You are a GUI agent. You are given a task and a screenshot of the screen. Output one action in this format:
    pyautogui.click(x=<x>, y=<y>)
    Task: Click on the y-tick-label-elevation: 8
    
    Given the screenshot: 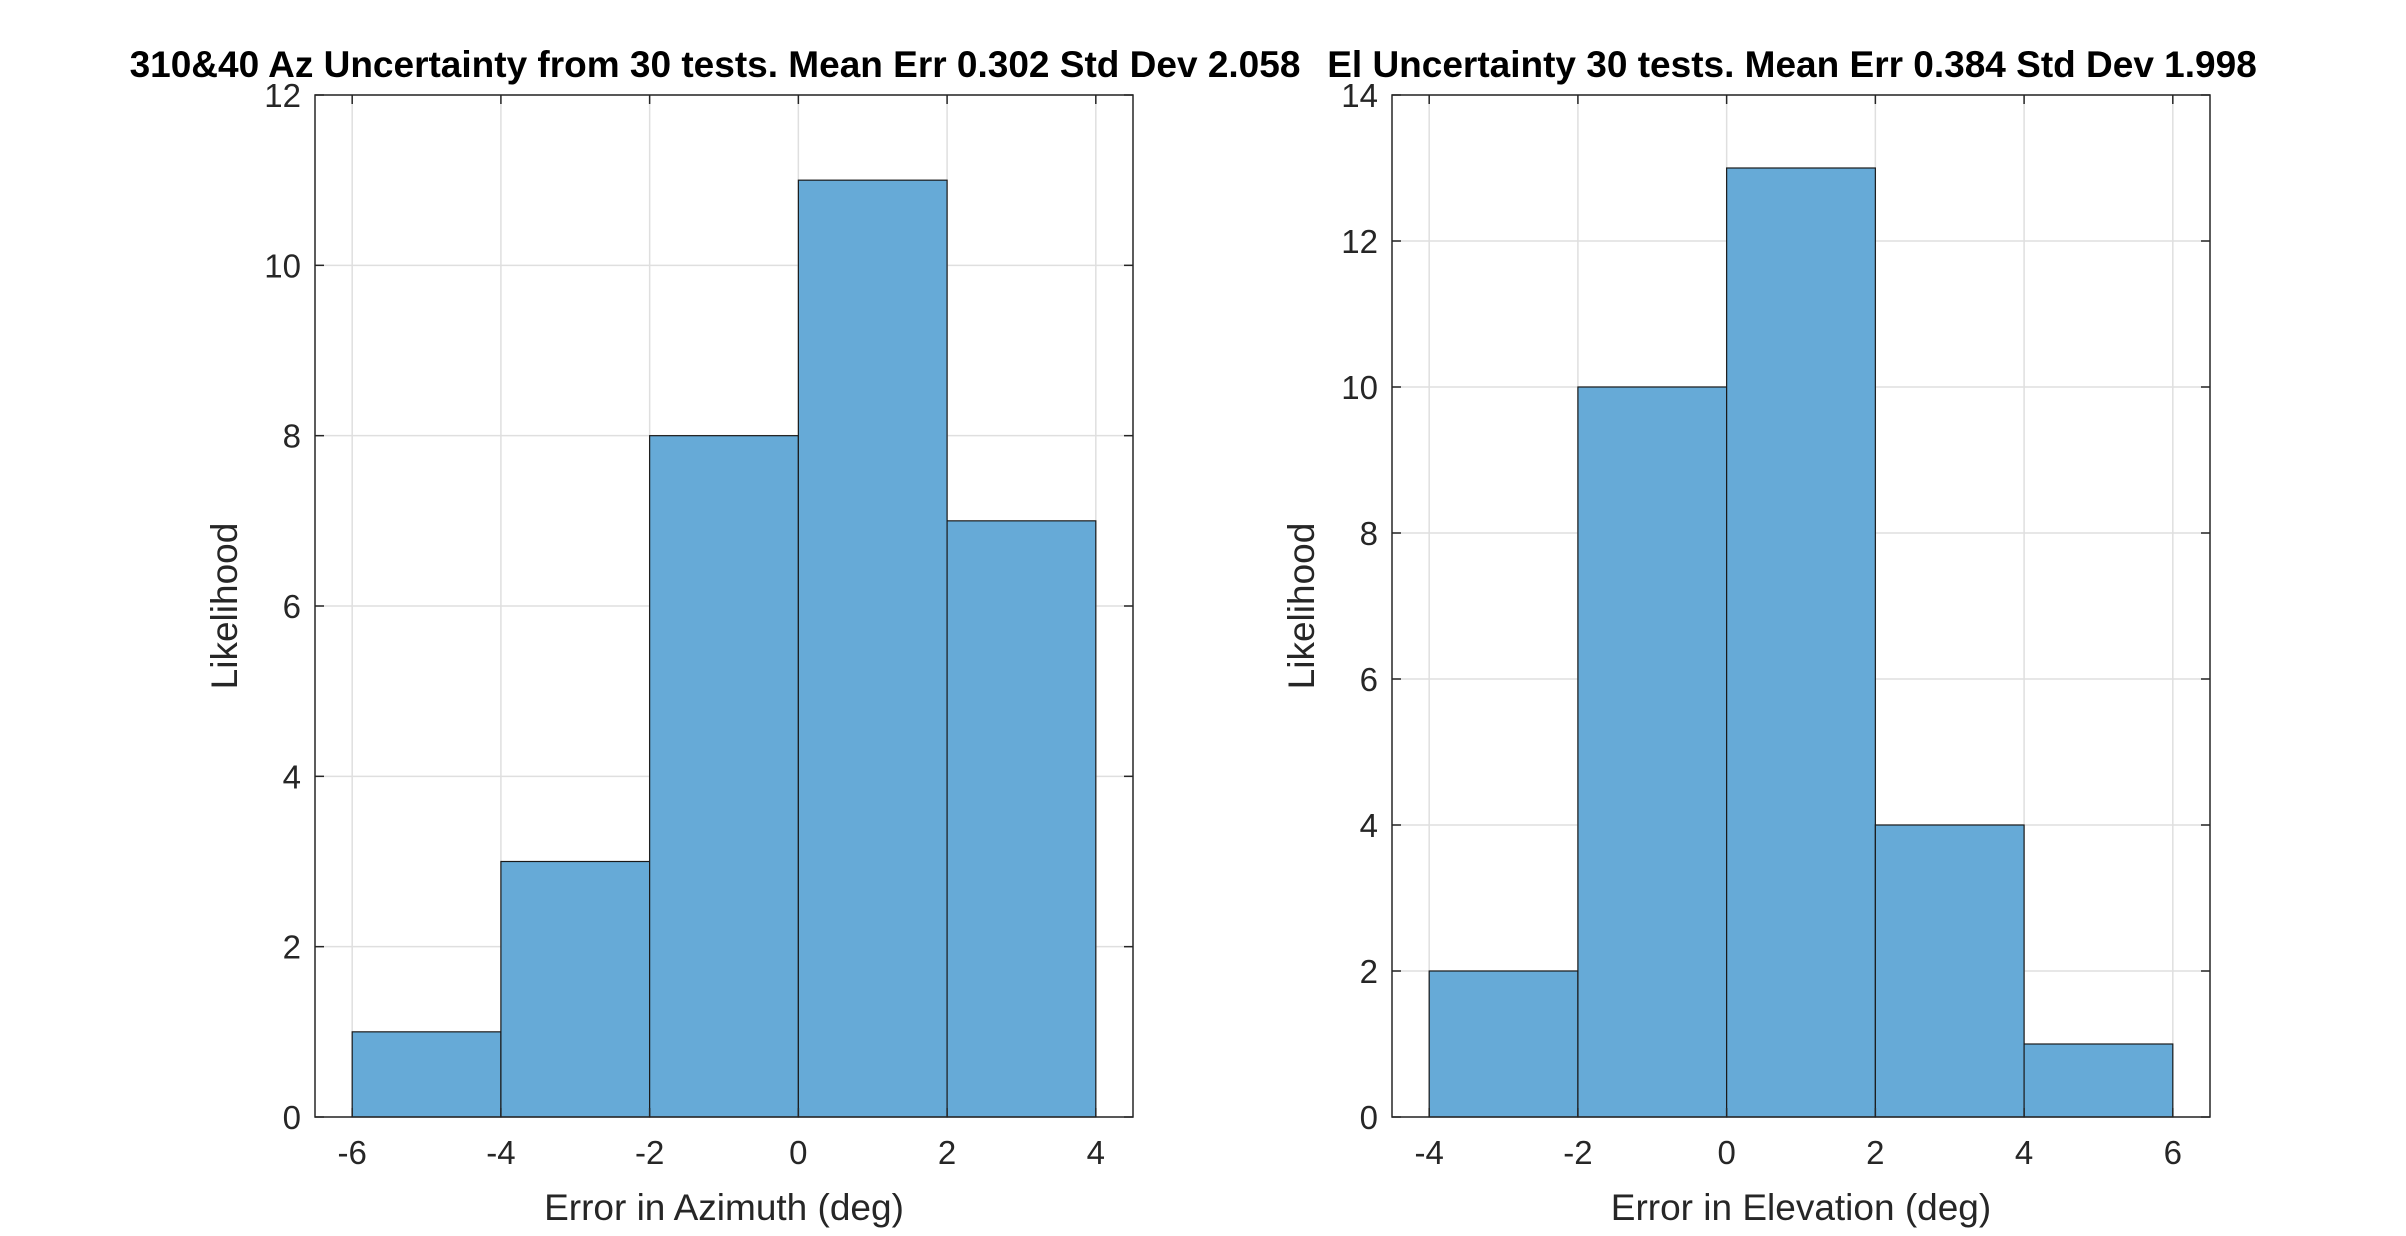 What is the action you would take?
    pyautogui.click(x=1369, y=533)
    